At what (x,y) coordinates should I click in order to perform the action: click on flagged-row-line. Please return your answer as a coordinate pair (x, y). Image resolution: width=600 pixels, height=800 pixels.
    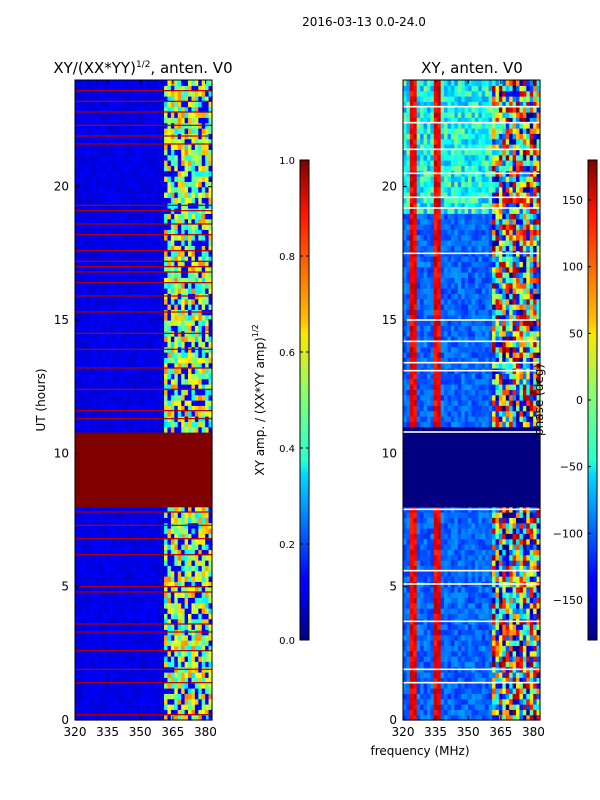
    Looking at the image, I should click on (143, 272).